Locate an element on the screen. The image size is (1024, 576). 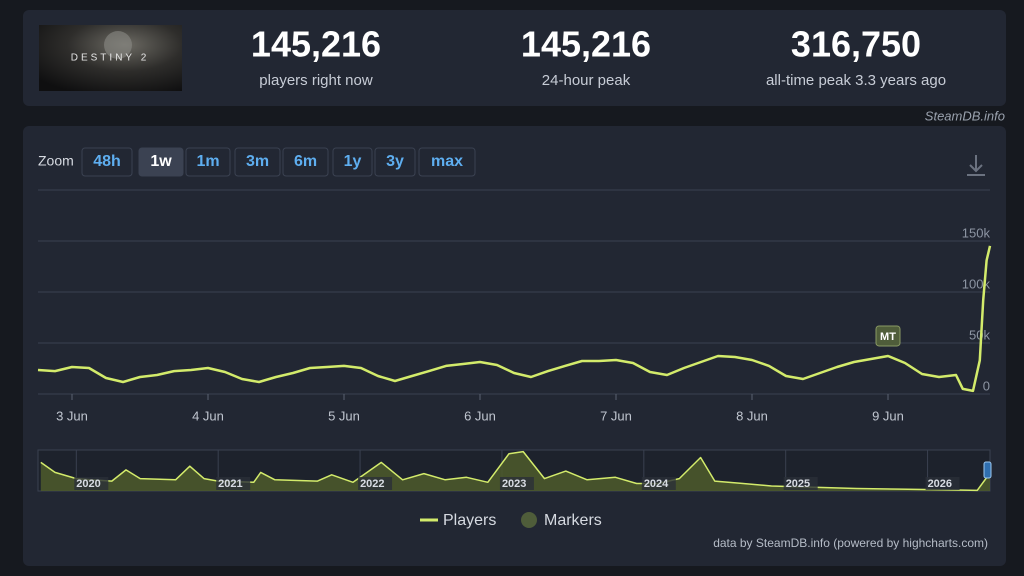
navigator-area is located at coordinates (515, 471).